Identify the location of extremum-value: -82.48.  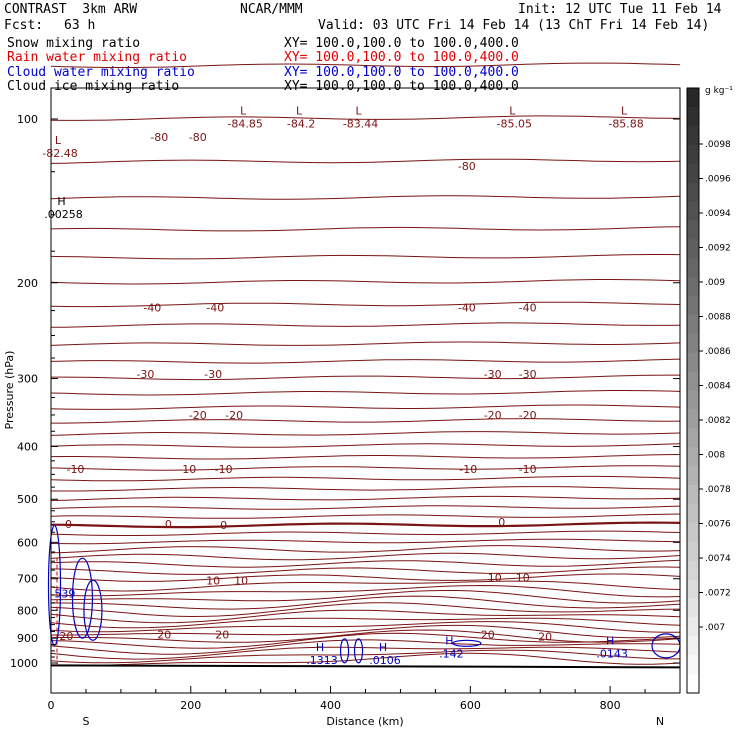
(59, 153).